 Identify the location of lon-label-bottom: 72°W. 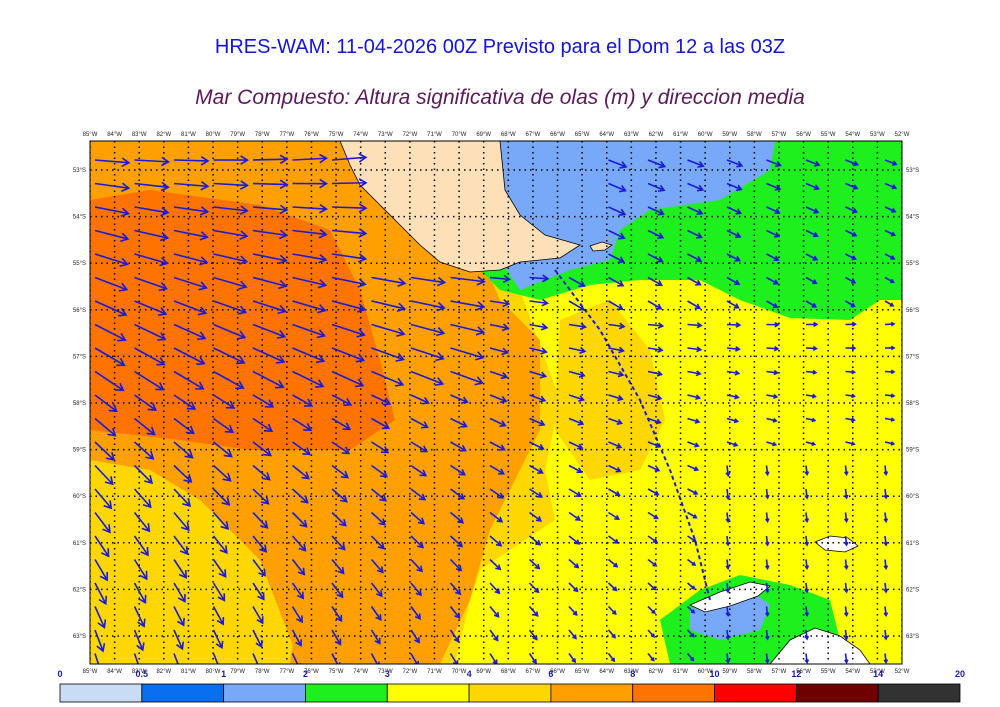
(410, 672).